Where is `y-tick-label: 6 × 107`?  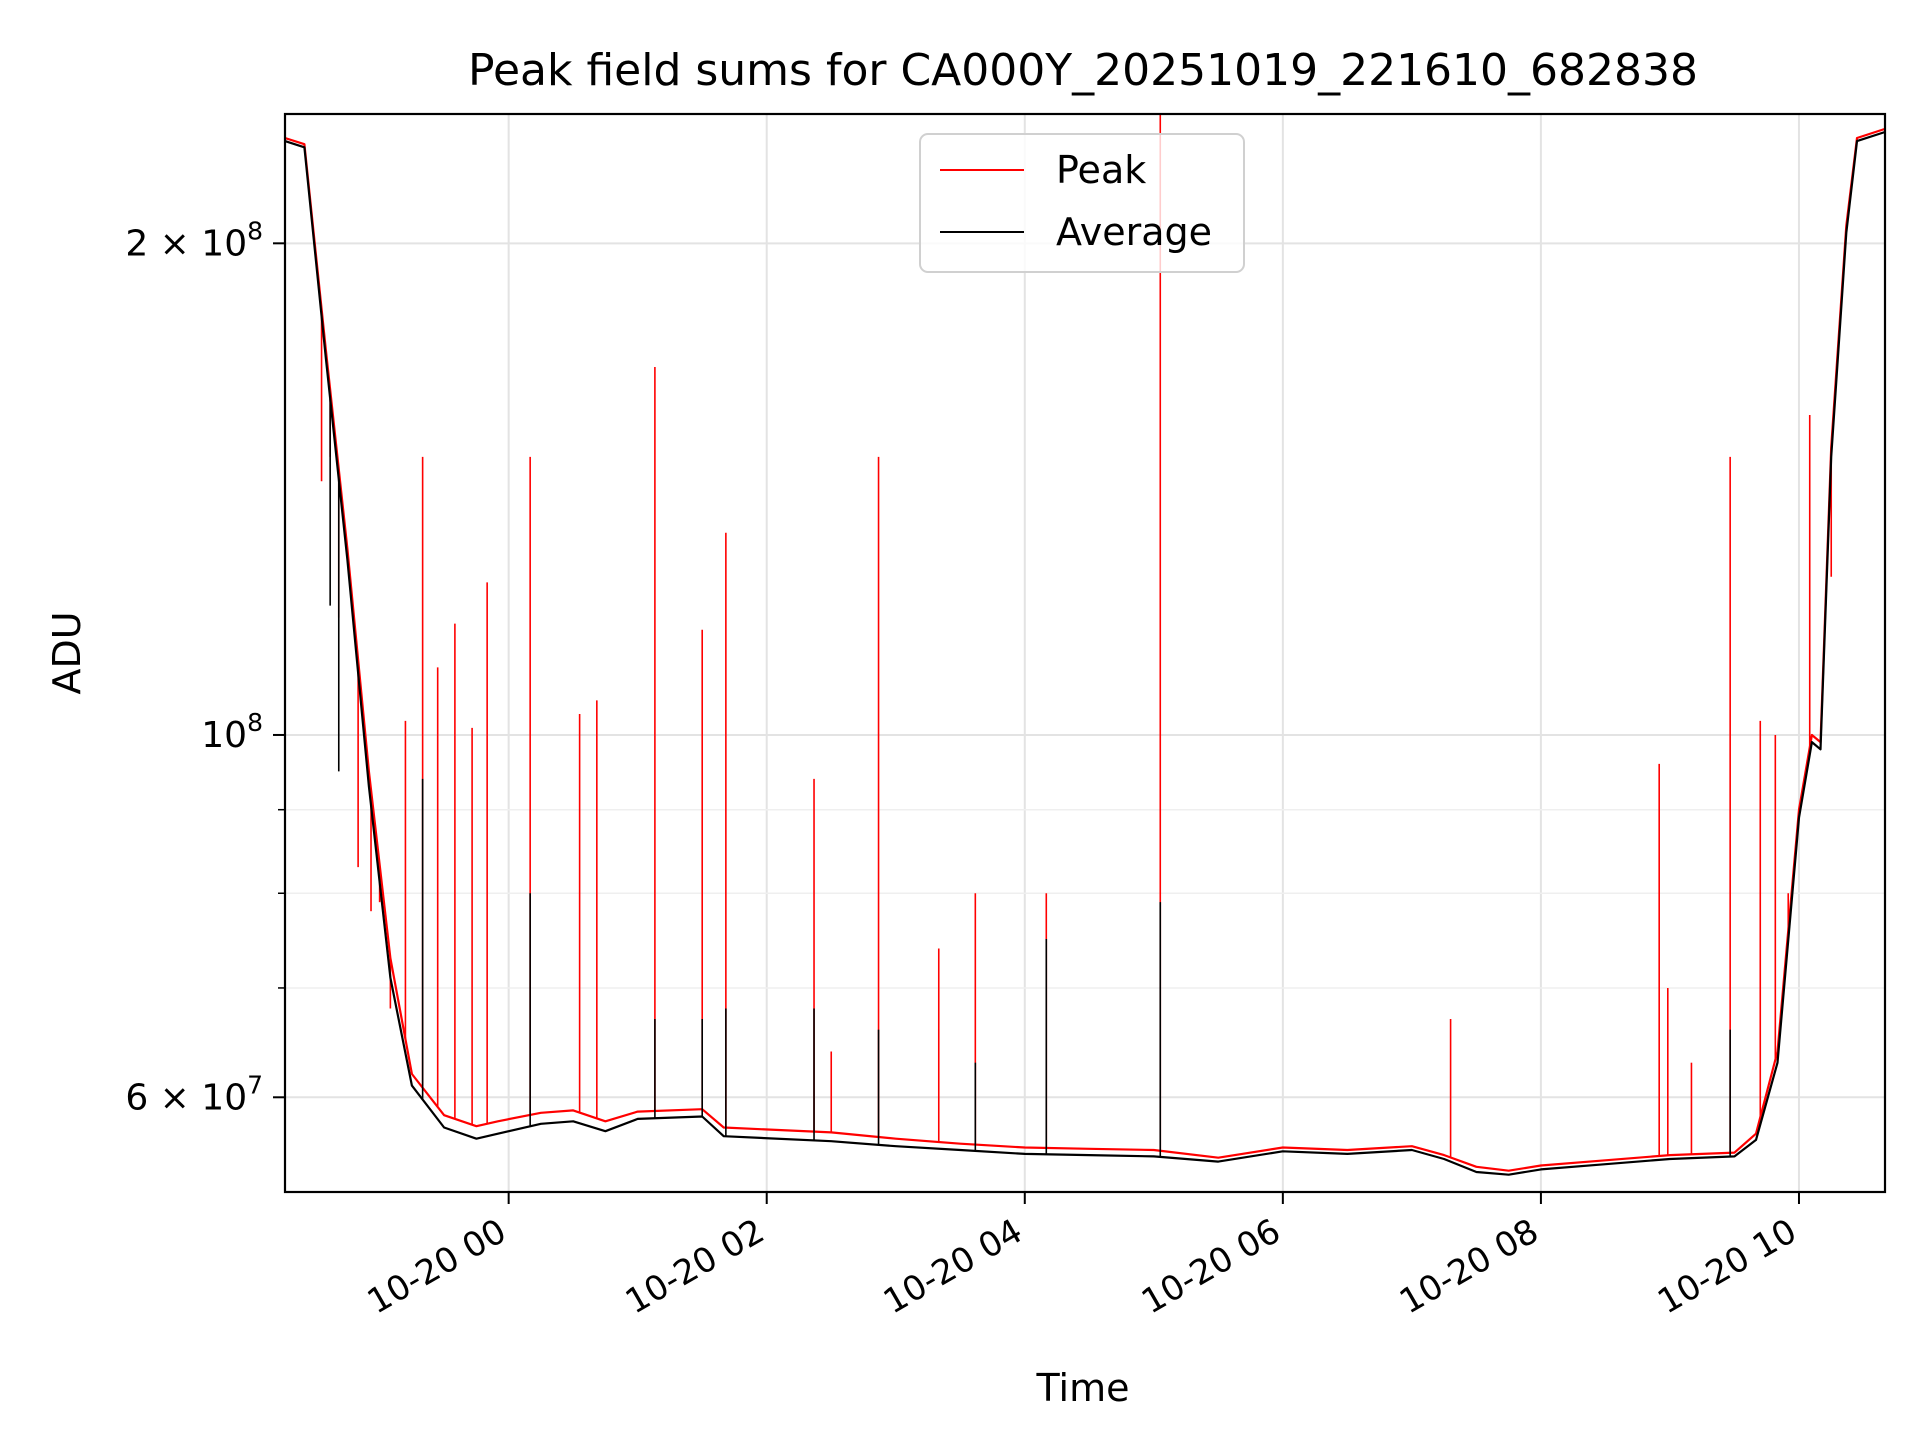 y-tick-label: 6 × 107 is located at coordinates (194, 1094).